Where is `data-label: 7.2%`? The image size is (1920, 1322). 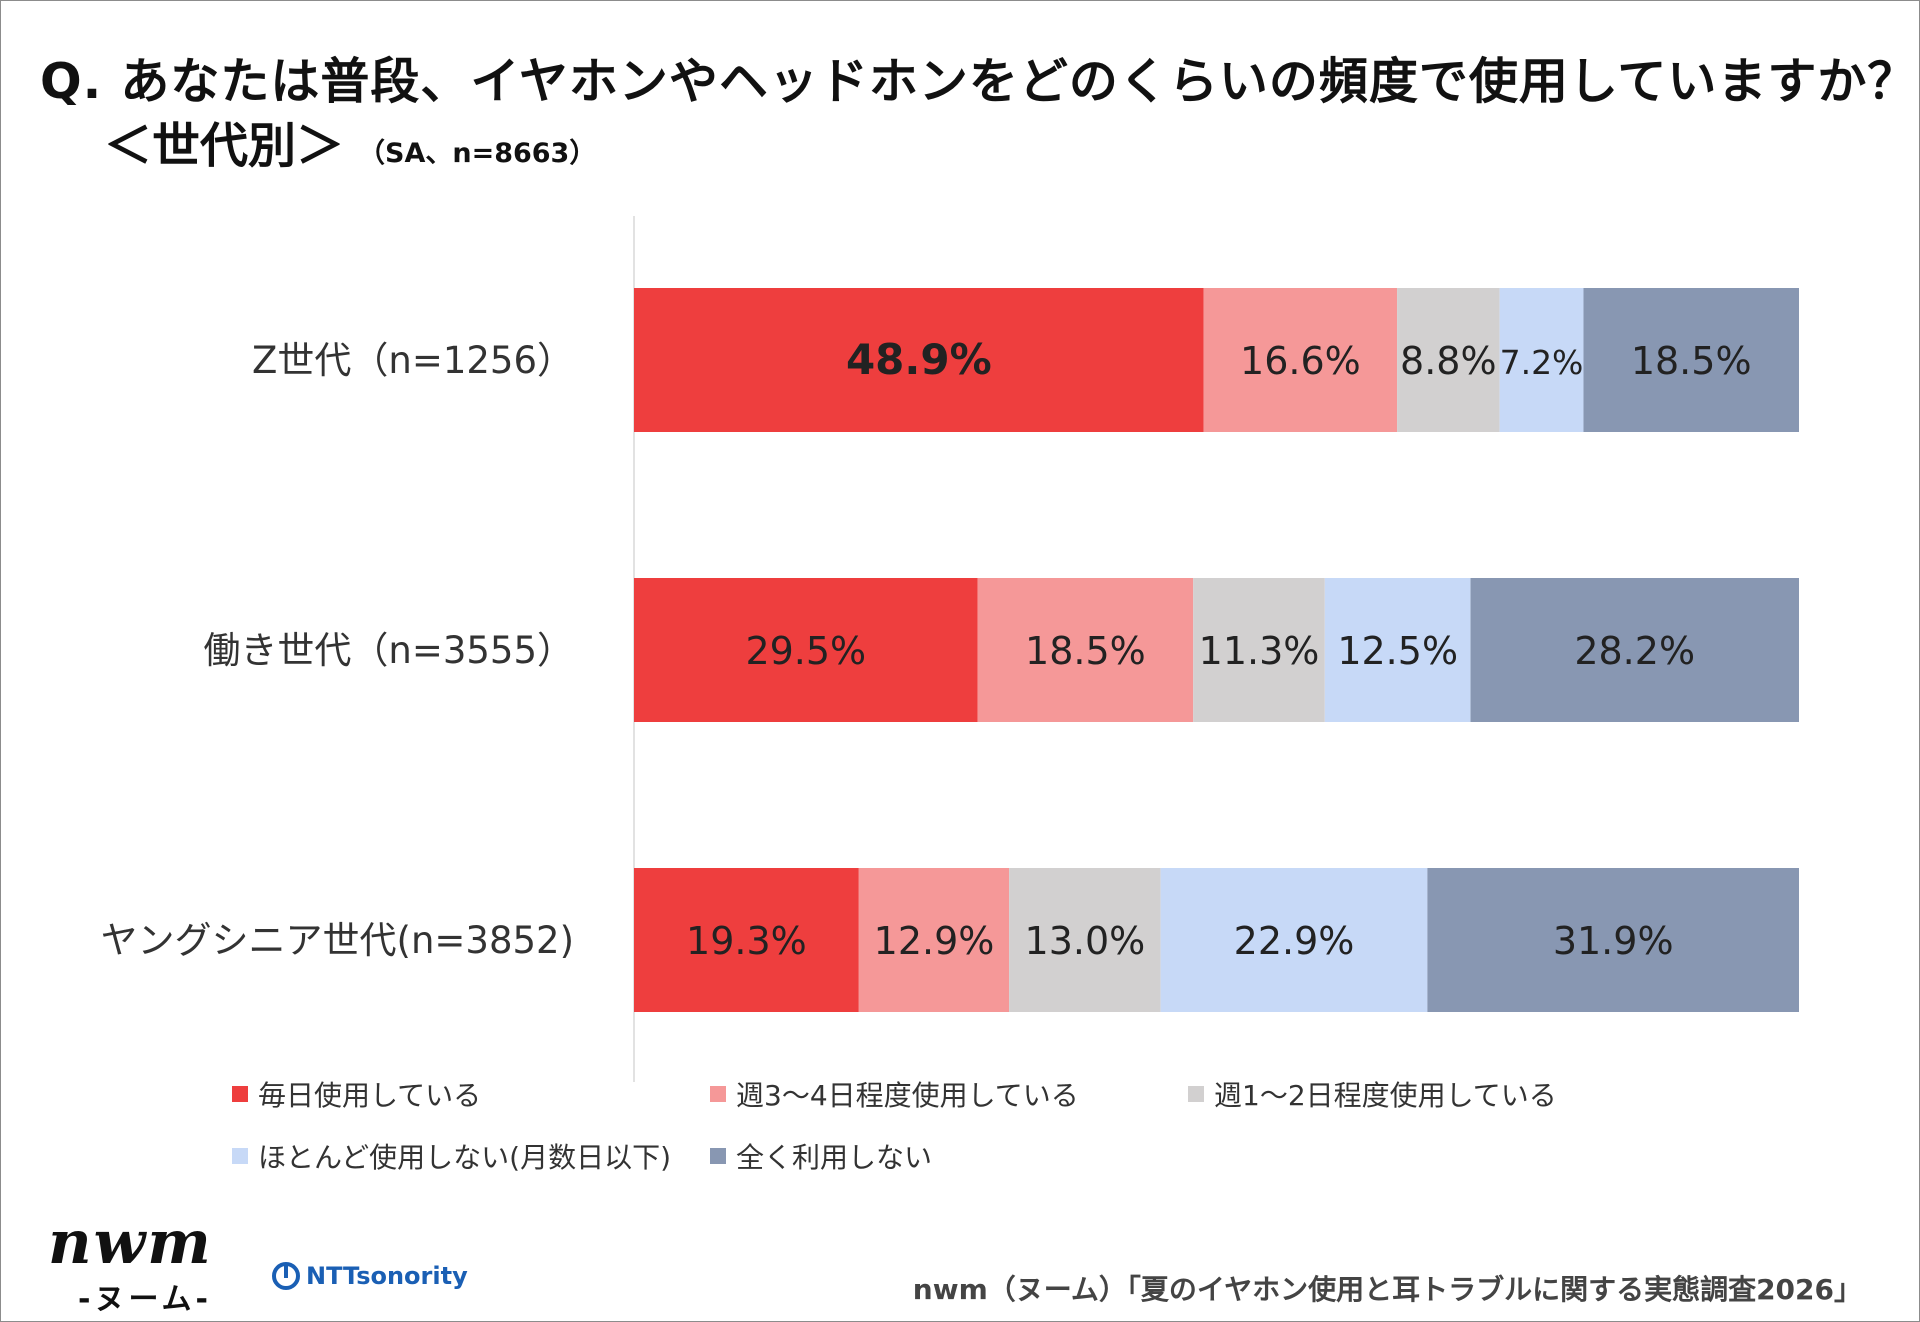
data-label: 7.2% is located at coordinates (1542, 362).